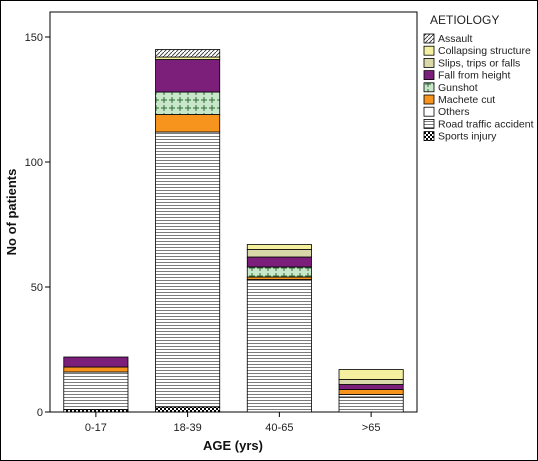 The image size is (538, 461). Describe the element at coordinates (11, 212) in the screenshot. I see `y-axis-title: No of patients` at that location.